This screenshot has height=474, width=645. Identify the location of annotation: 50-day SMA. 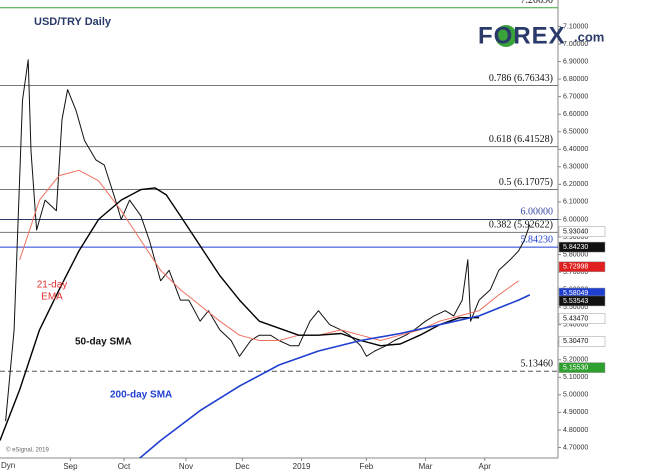
(103, 342).